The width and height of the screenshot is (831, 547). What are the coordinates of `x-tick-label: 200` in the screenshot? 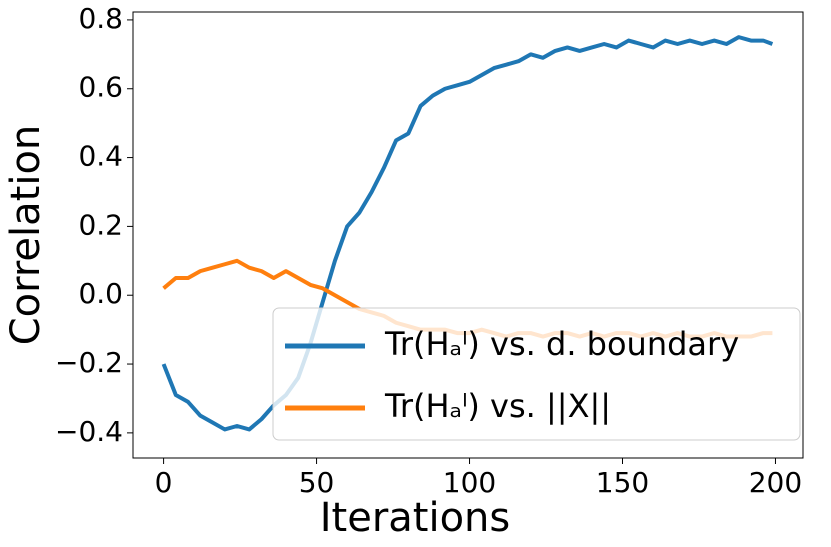 It's located at (775, 482).